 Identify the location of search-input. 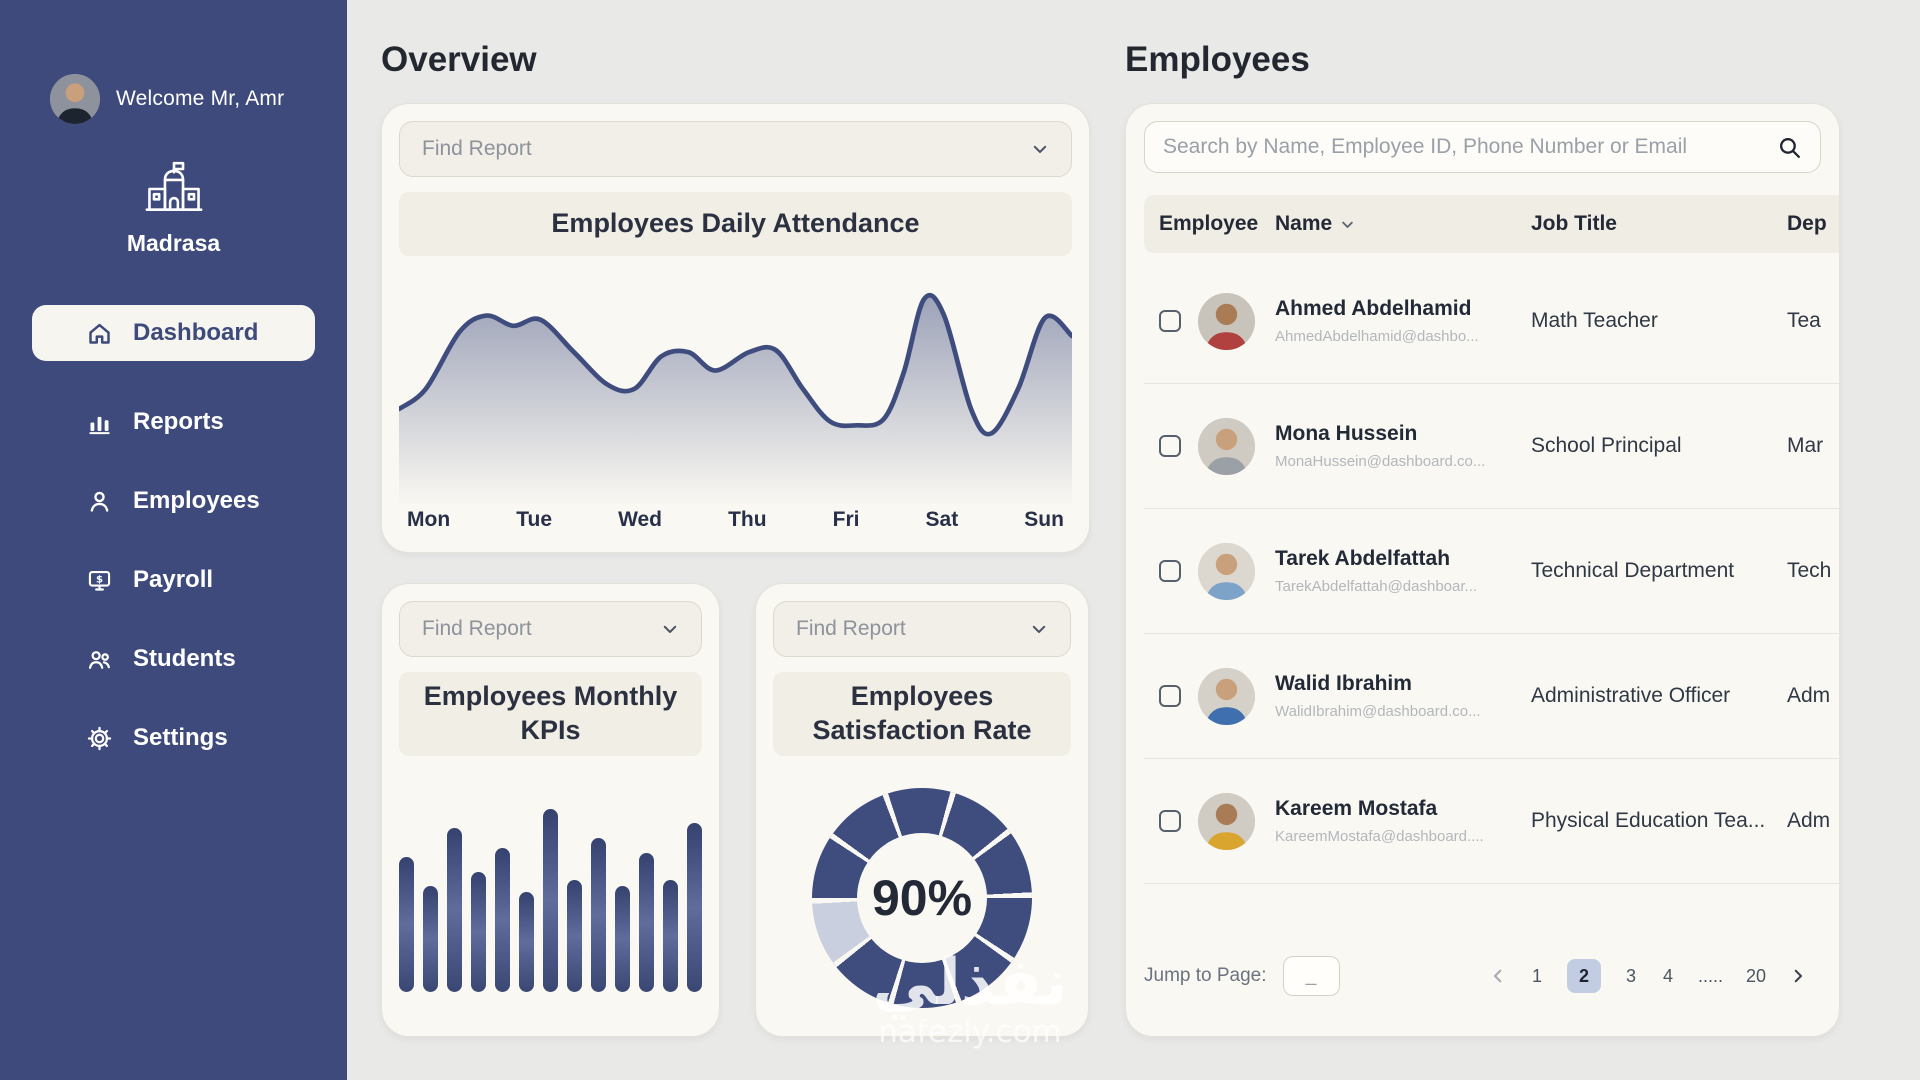
(1465, 147).